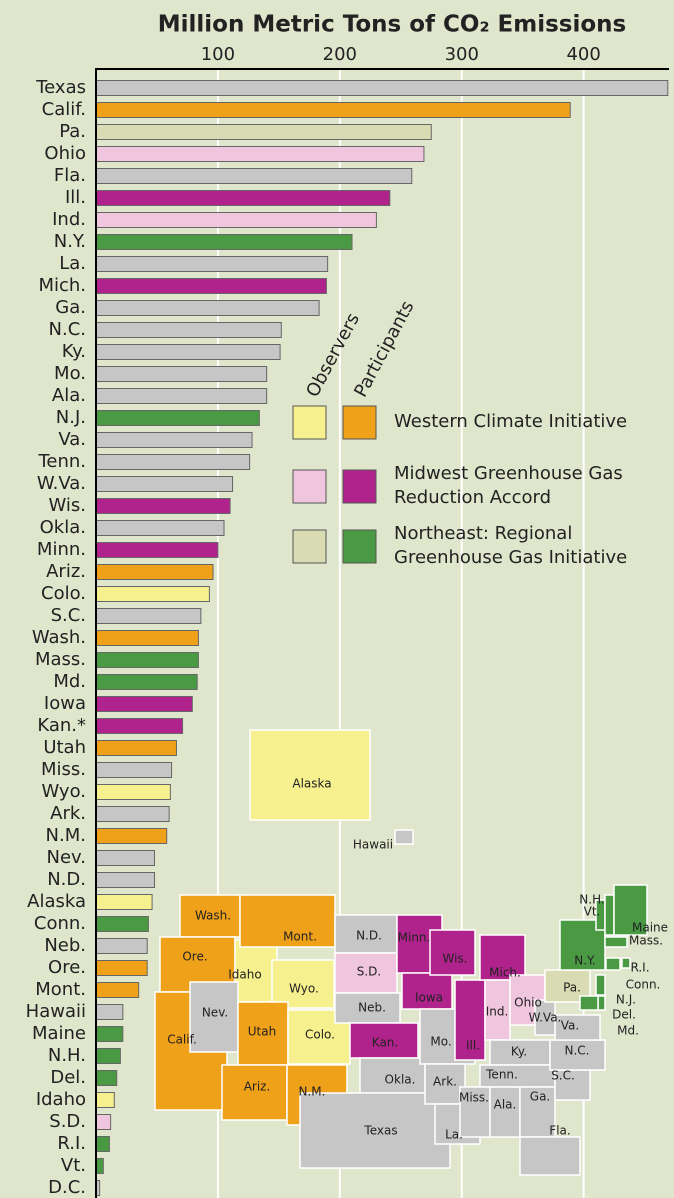 Image resolution: width=674 pixels, height=1198 pixels. What do you see at coordinates (369, 936) in the screenshot?
I see `map-label: N.D.` at bounding box center [369, 936].